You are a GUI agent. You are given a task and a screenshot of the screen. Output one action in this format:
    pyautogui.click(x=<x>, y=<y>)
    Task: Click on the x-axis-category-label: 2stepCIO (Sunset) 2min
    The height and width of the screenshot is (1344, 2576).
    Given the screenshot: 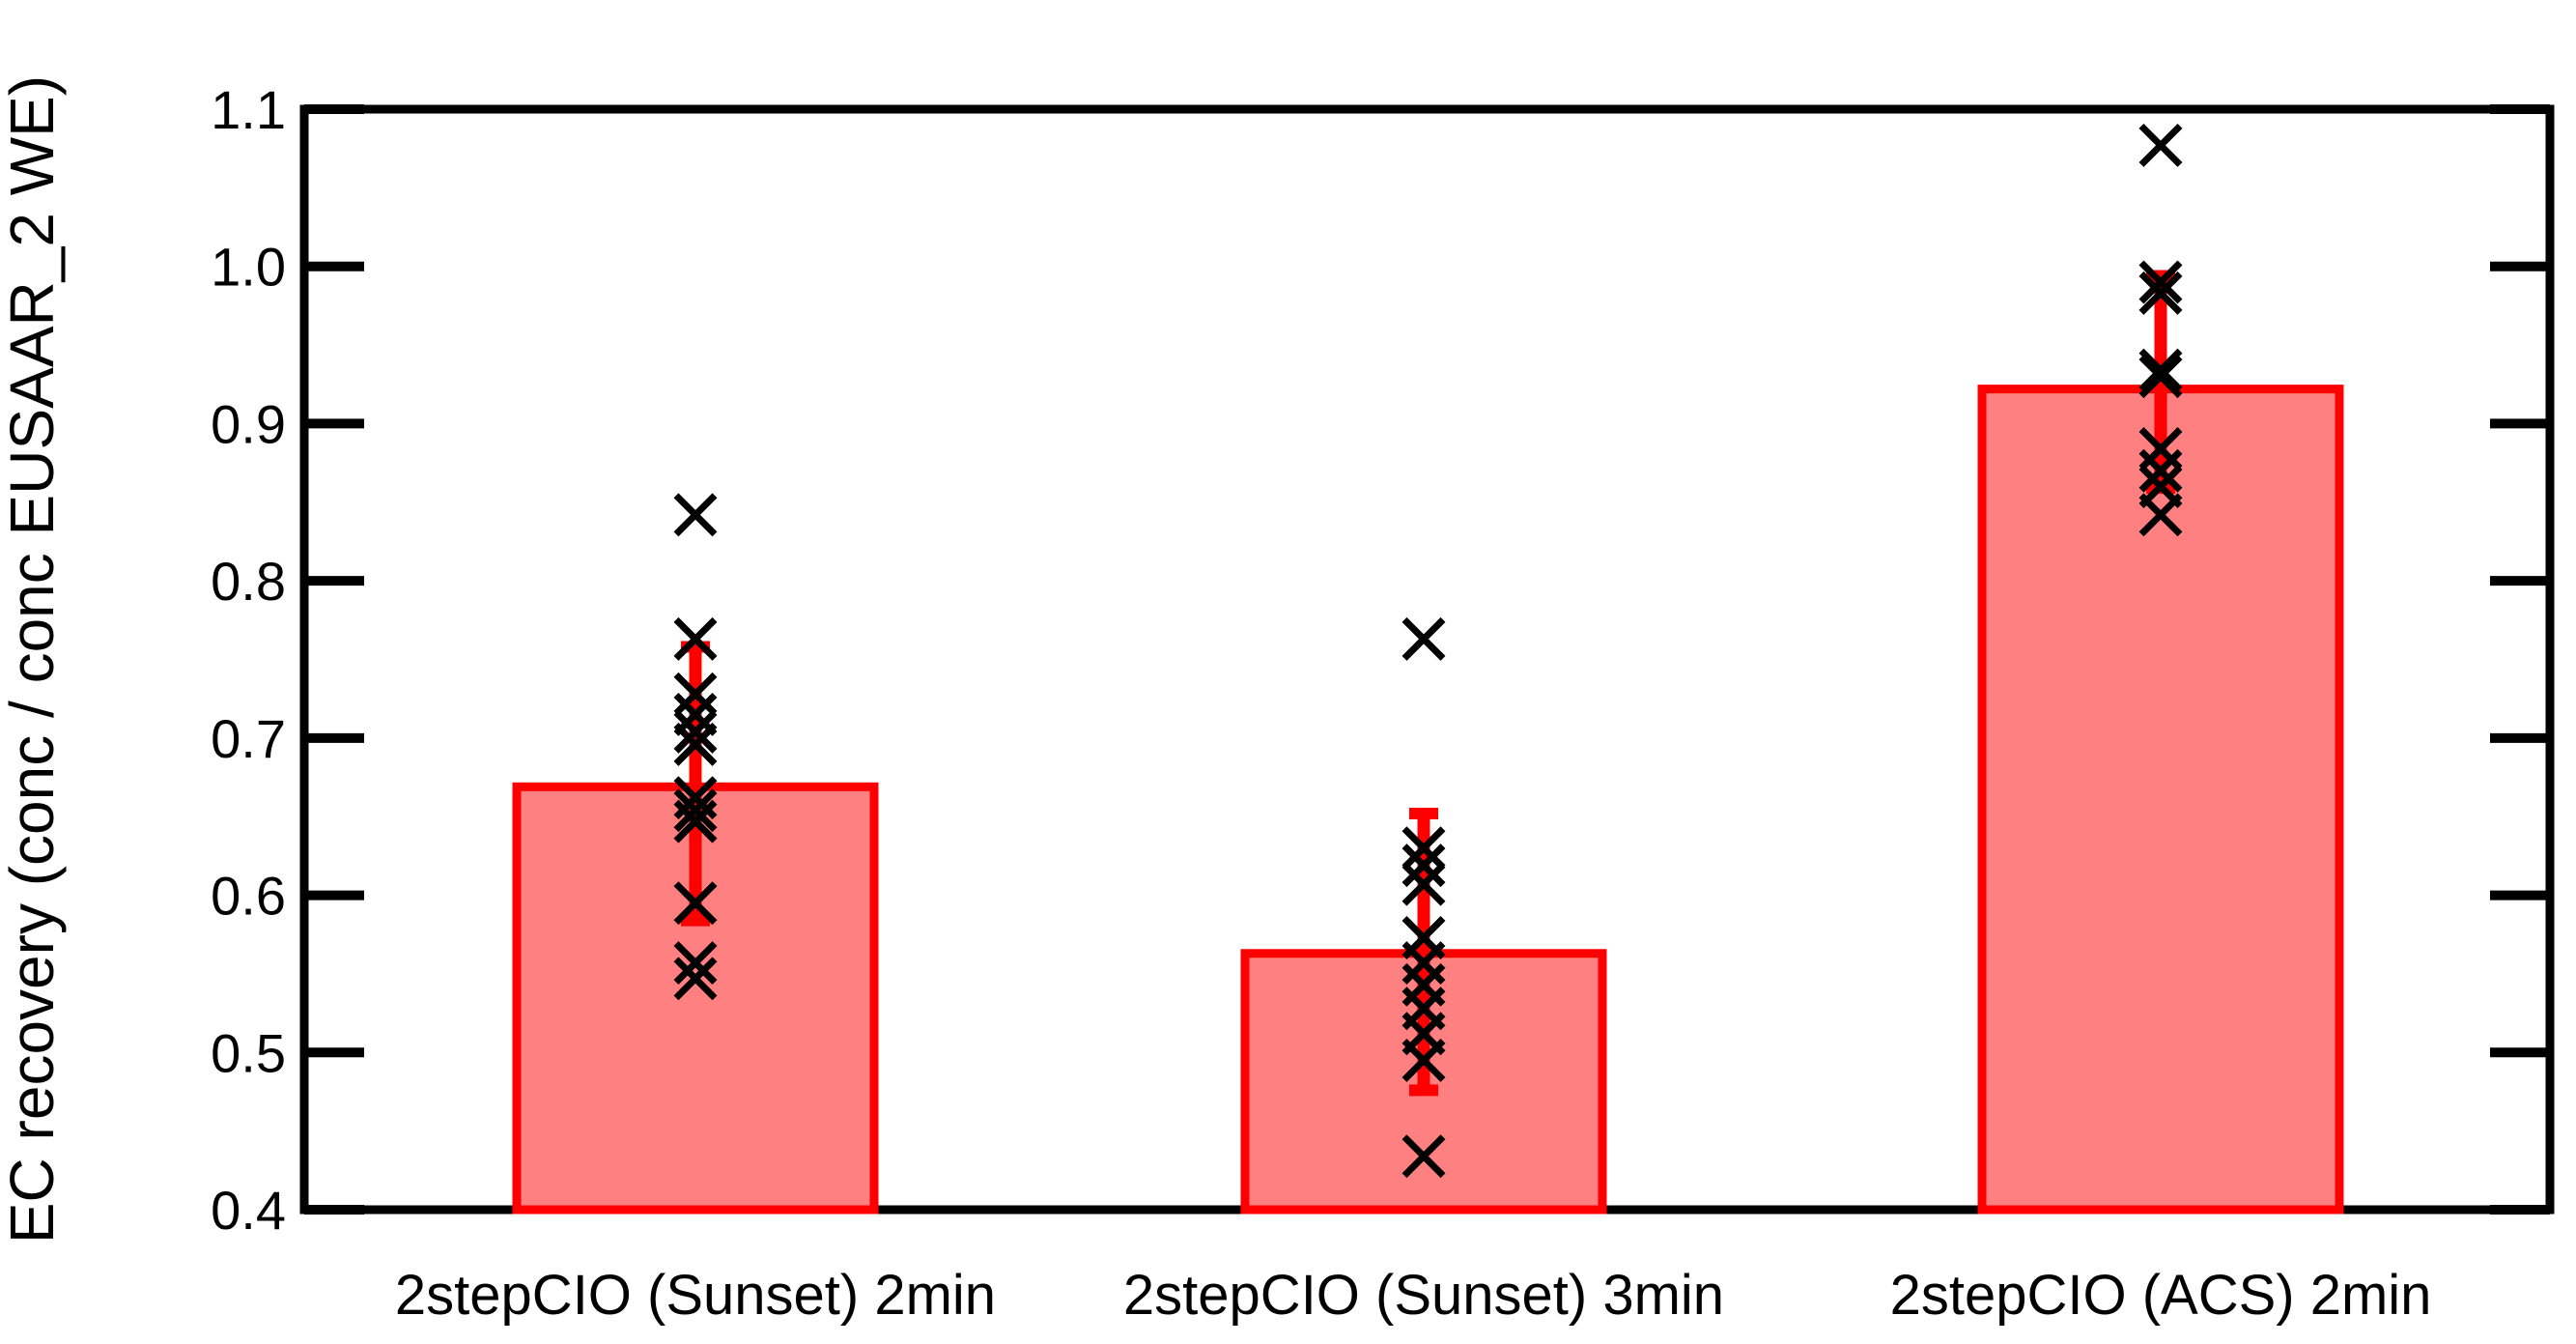 What is the action you would take?
    pyautogui.click(x=695, y=1295)
    